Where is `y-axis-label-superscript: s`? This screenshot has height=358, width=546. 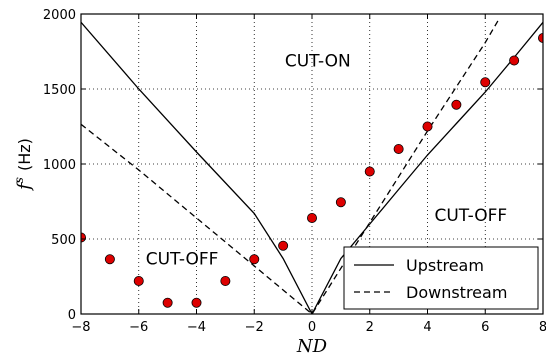 y-axis-label-superscript: s is located at coordinates (19, 180).